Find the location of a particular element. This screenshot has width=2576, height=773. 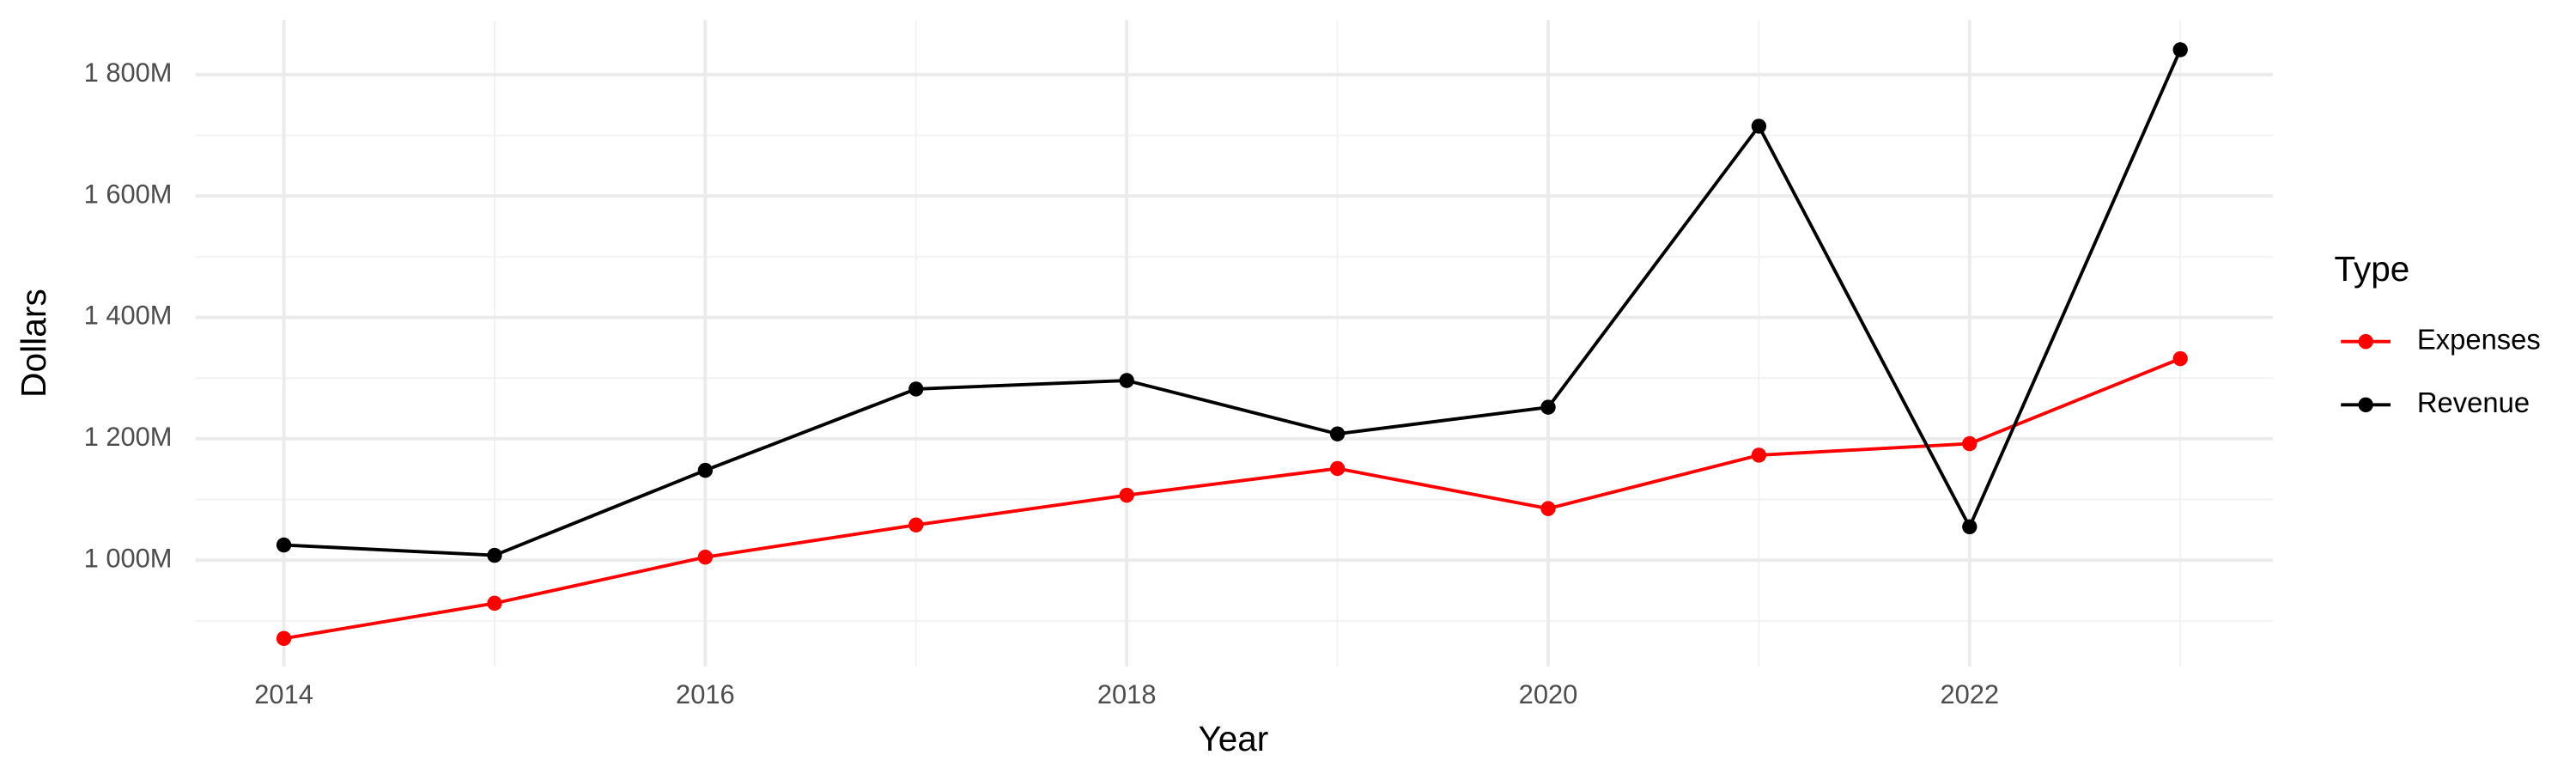

legend-label: Expenses is located at coordinates (2479, 339).